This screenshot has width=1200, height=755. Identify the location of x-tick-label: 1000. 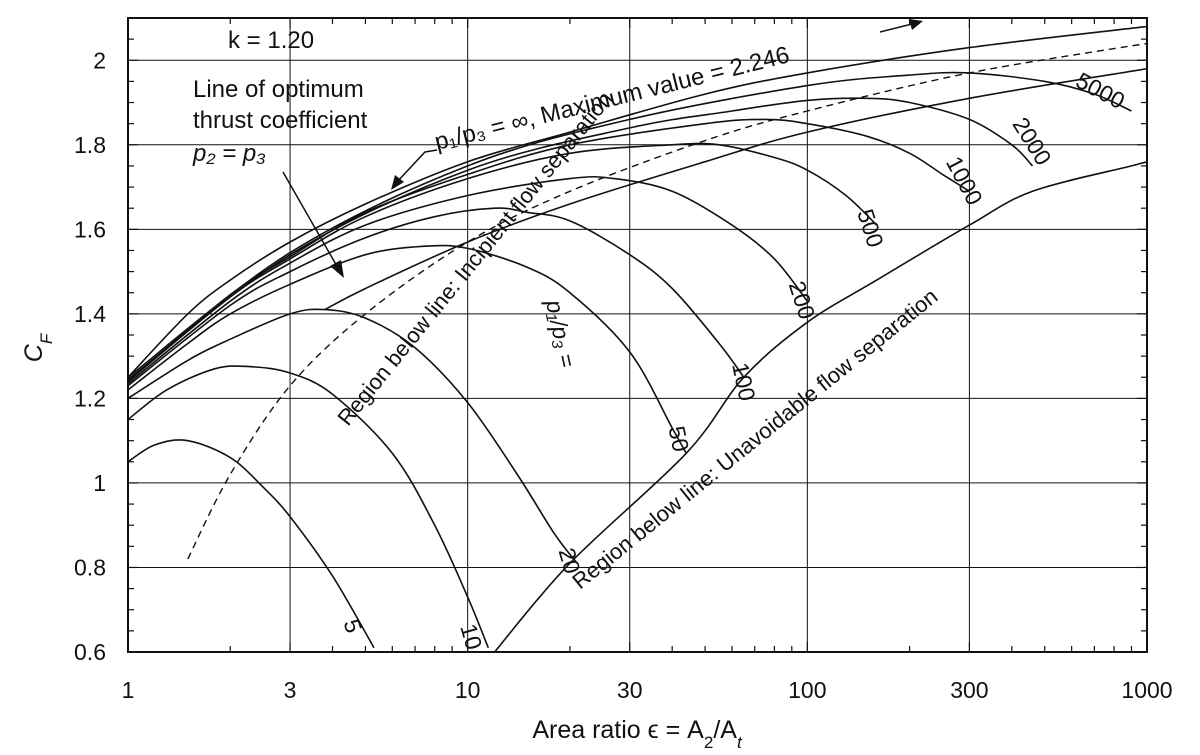
(1146, 690).